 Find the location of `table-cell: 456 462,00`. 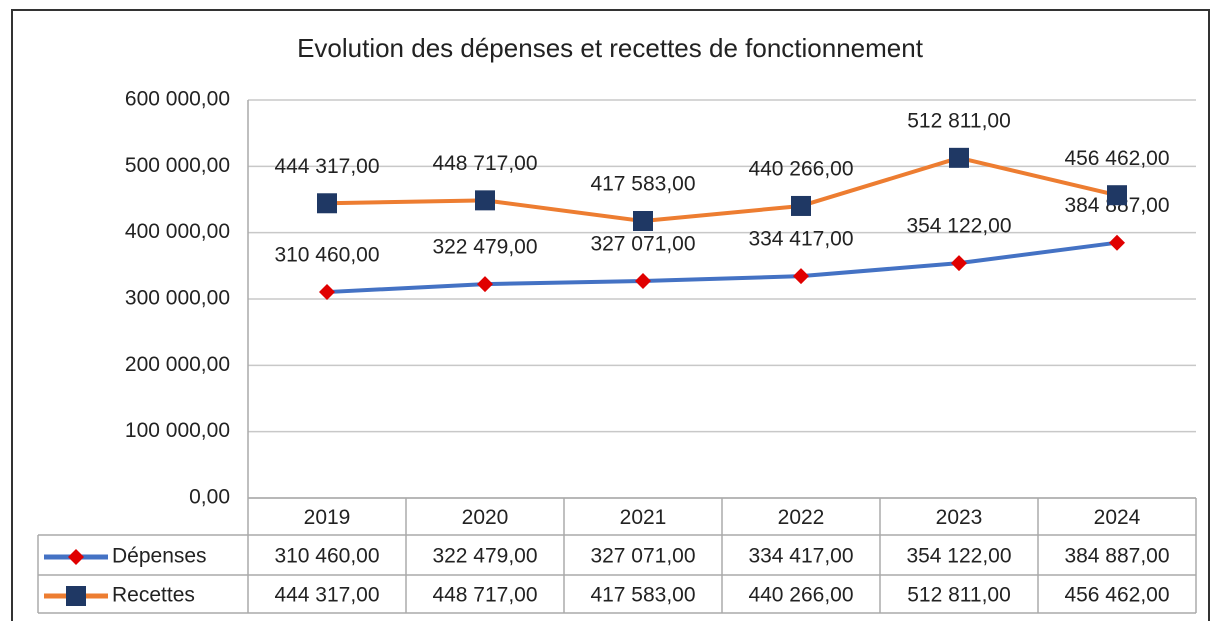

table-cell: 456 462,00 is located at coordinates (1116, 595).